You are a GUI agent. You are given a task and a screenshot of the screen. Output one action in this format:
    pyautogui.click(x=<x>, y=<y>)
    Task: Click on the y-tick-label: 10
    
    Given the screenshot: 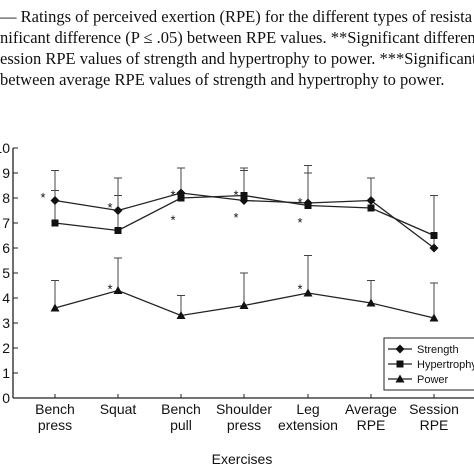 What is the action you would take?
    pyautogui.click(x=5, y=148)
    